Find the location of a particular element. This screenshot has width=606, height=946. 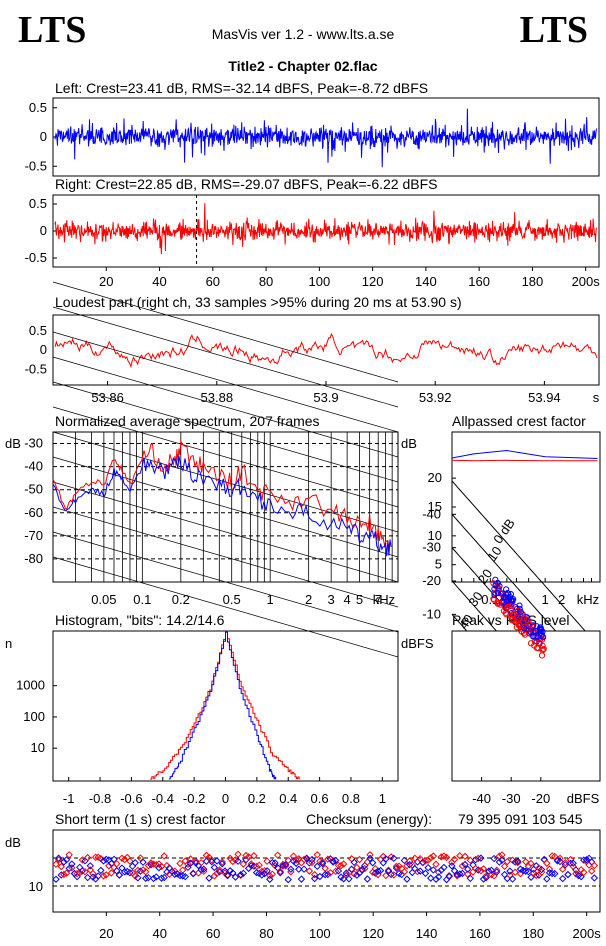

loudest-part-ytick-label: 0 is located at coordinates (43, 349).